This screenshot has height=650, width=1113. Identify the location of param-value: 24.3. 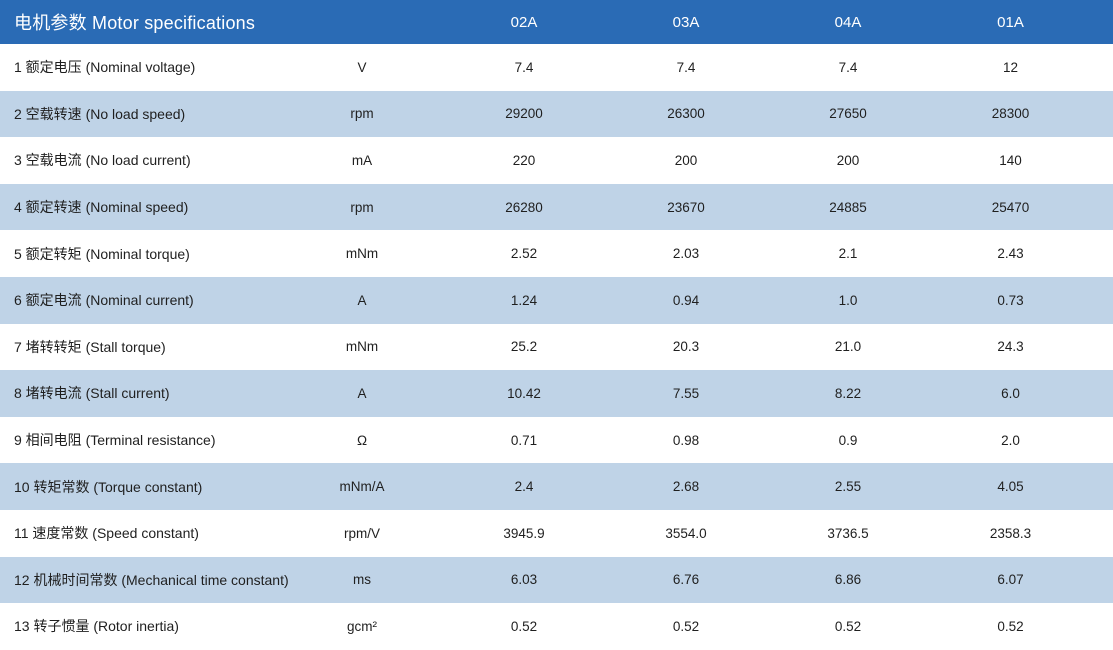
(1021, 347).